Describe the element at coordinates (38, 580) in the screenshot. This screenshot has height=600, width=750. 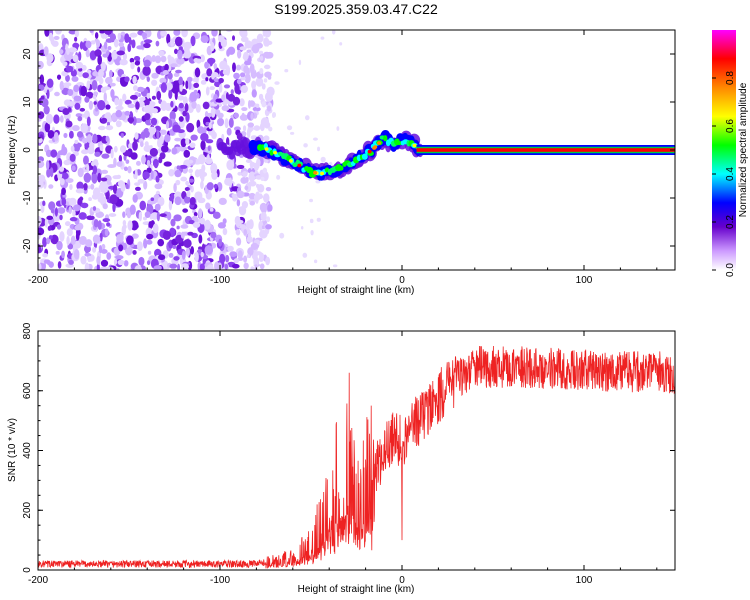
I see `x-tick-label: -200` at that location.